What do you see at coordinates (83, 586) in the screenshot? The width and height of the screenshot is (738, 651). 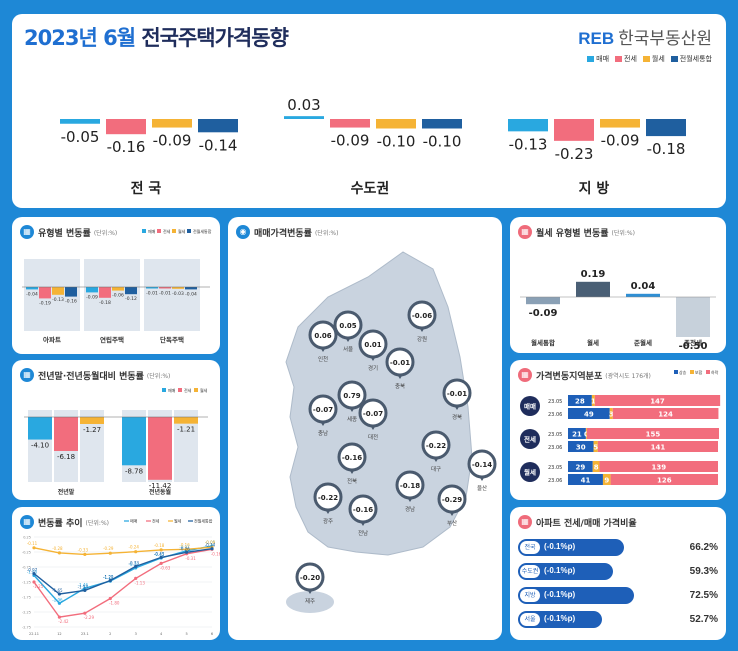 I see `trend-value-label: -1.53` at bounding box center [83, 586].